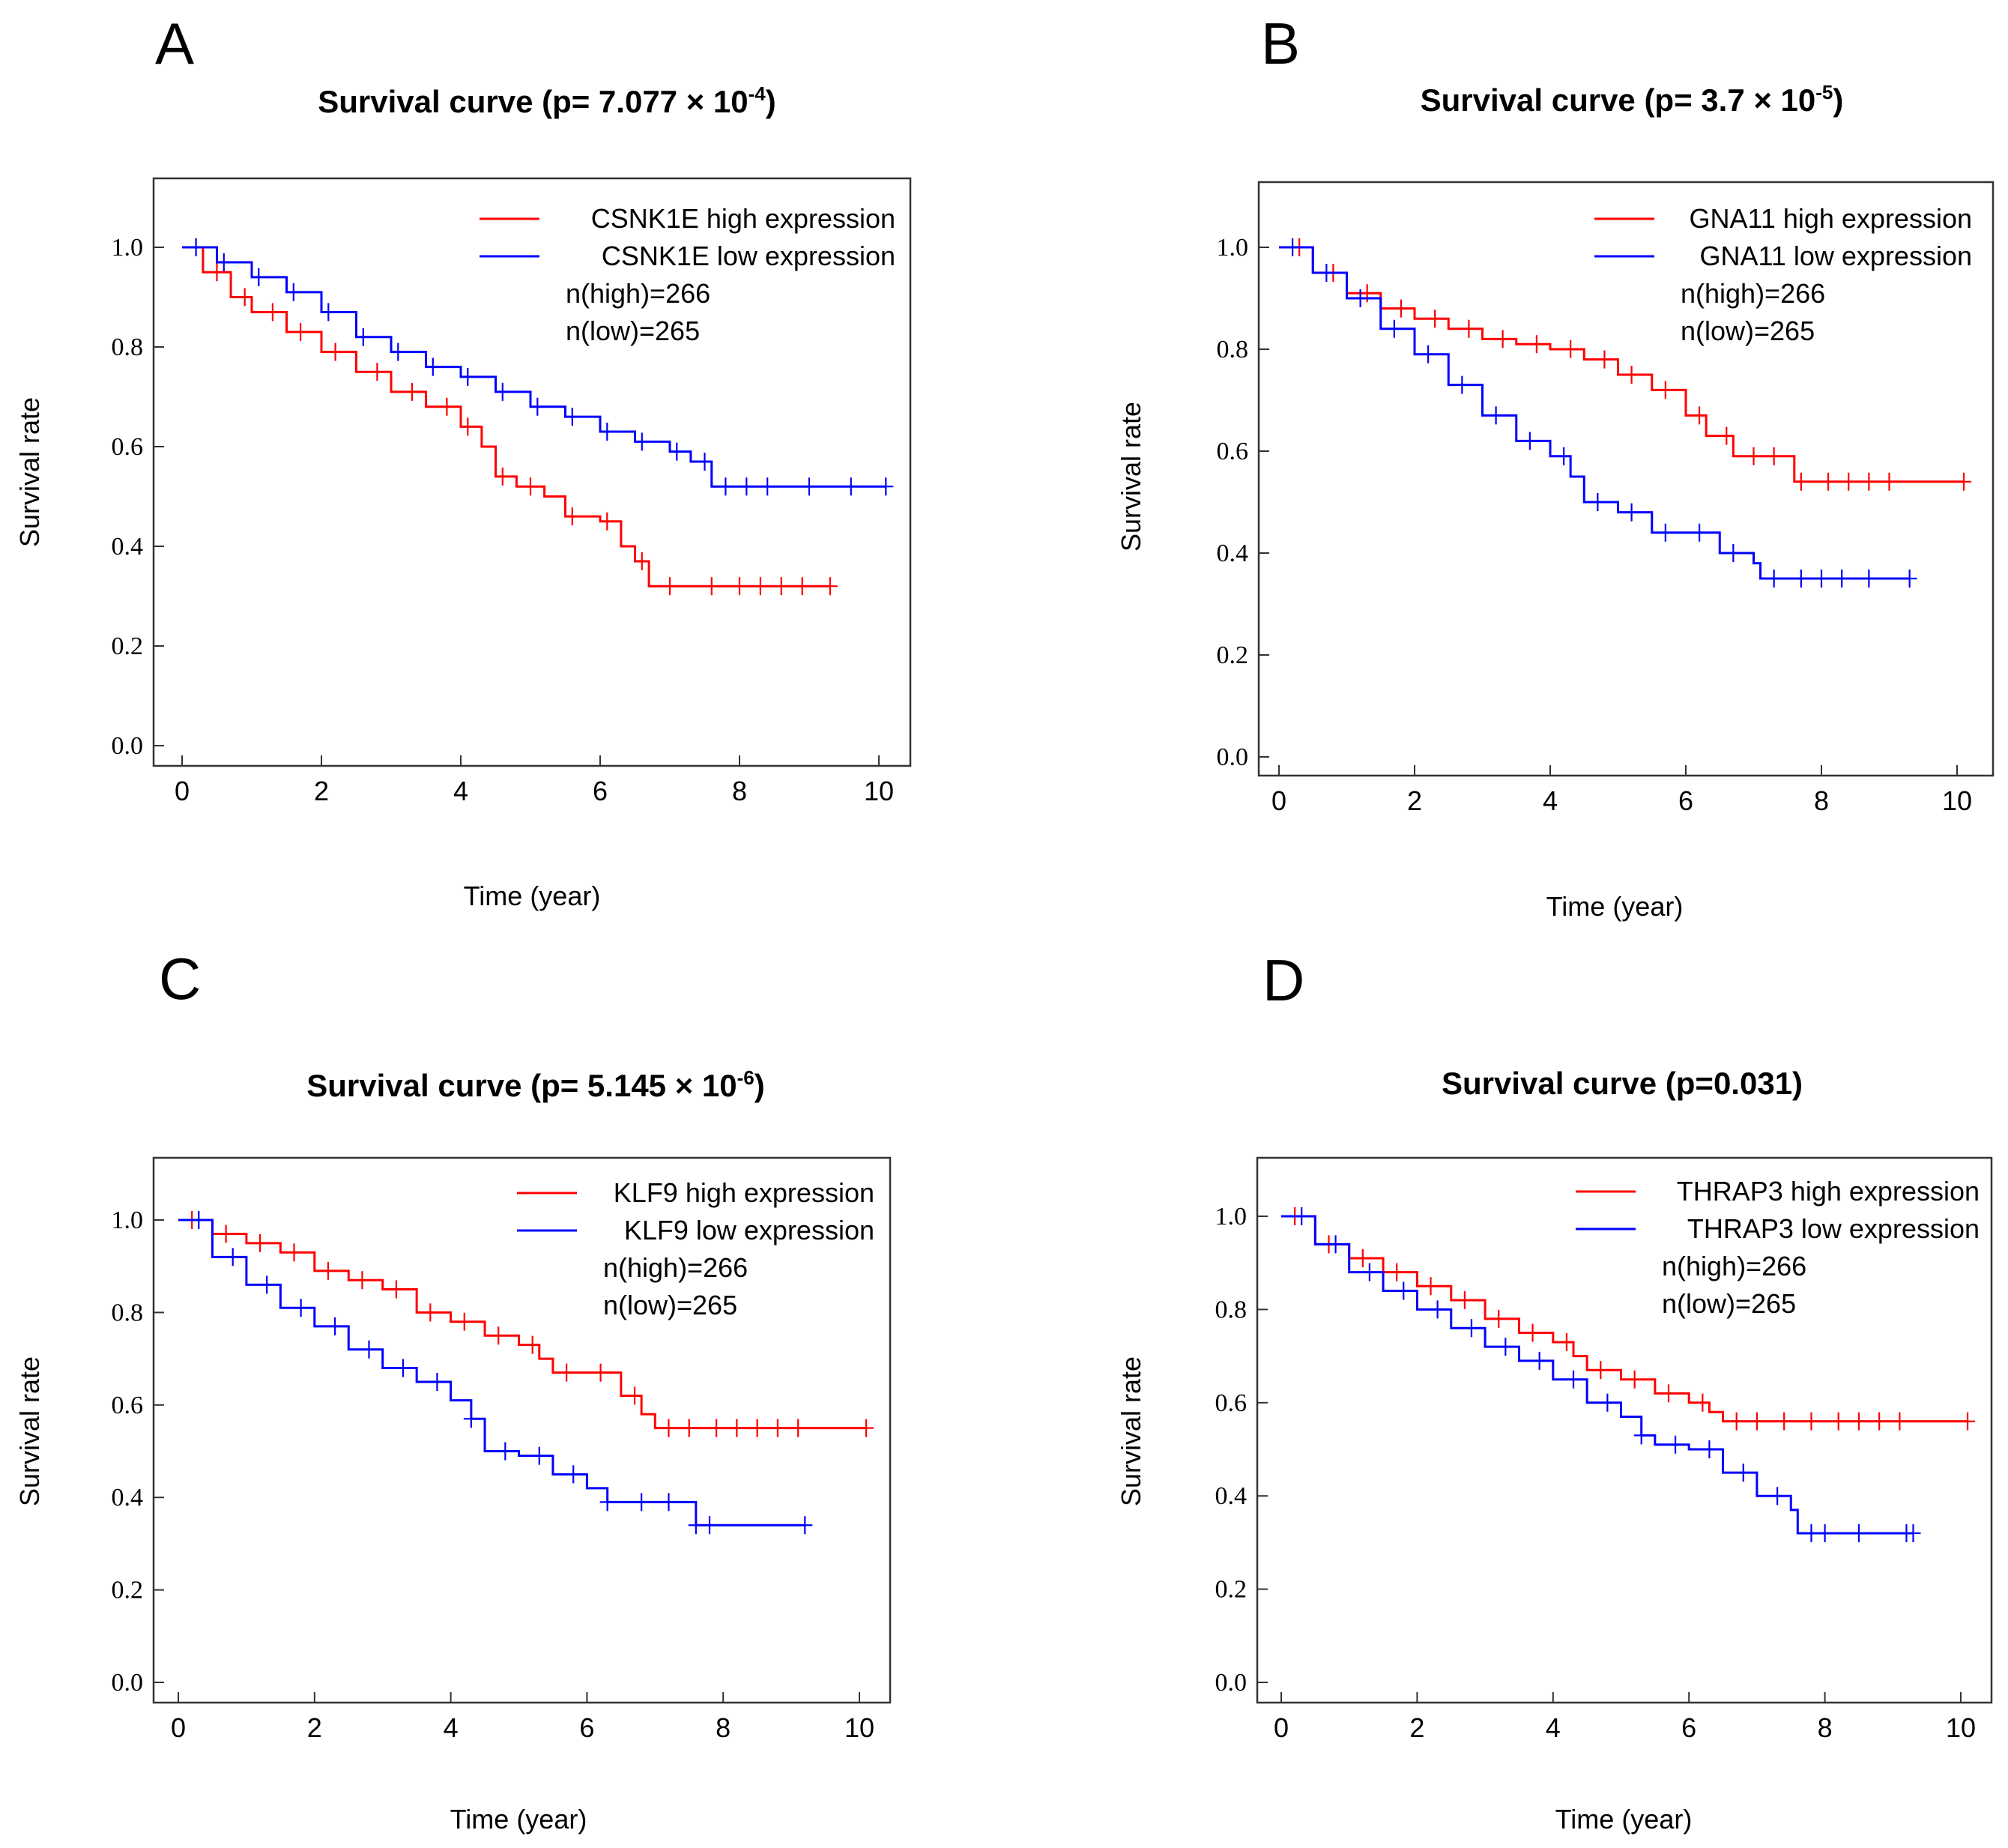 This screenshot has width=2008, height=1848. Describe the element at coordinates (1753, 293) in the screenshot. I see `n-high-label: n(high)=266` at that location.